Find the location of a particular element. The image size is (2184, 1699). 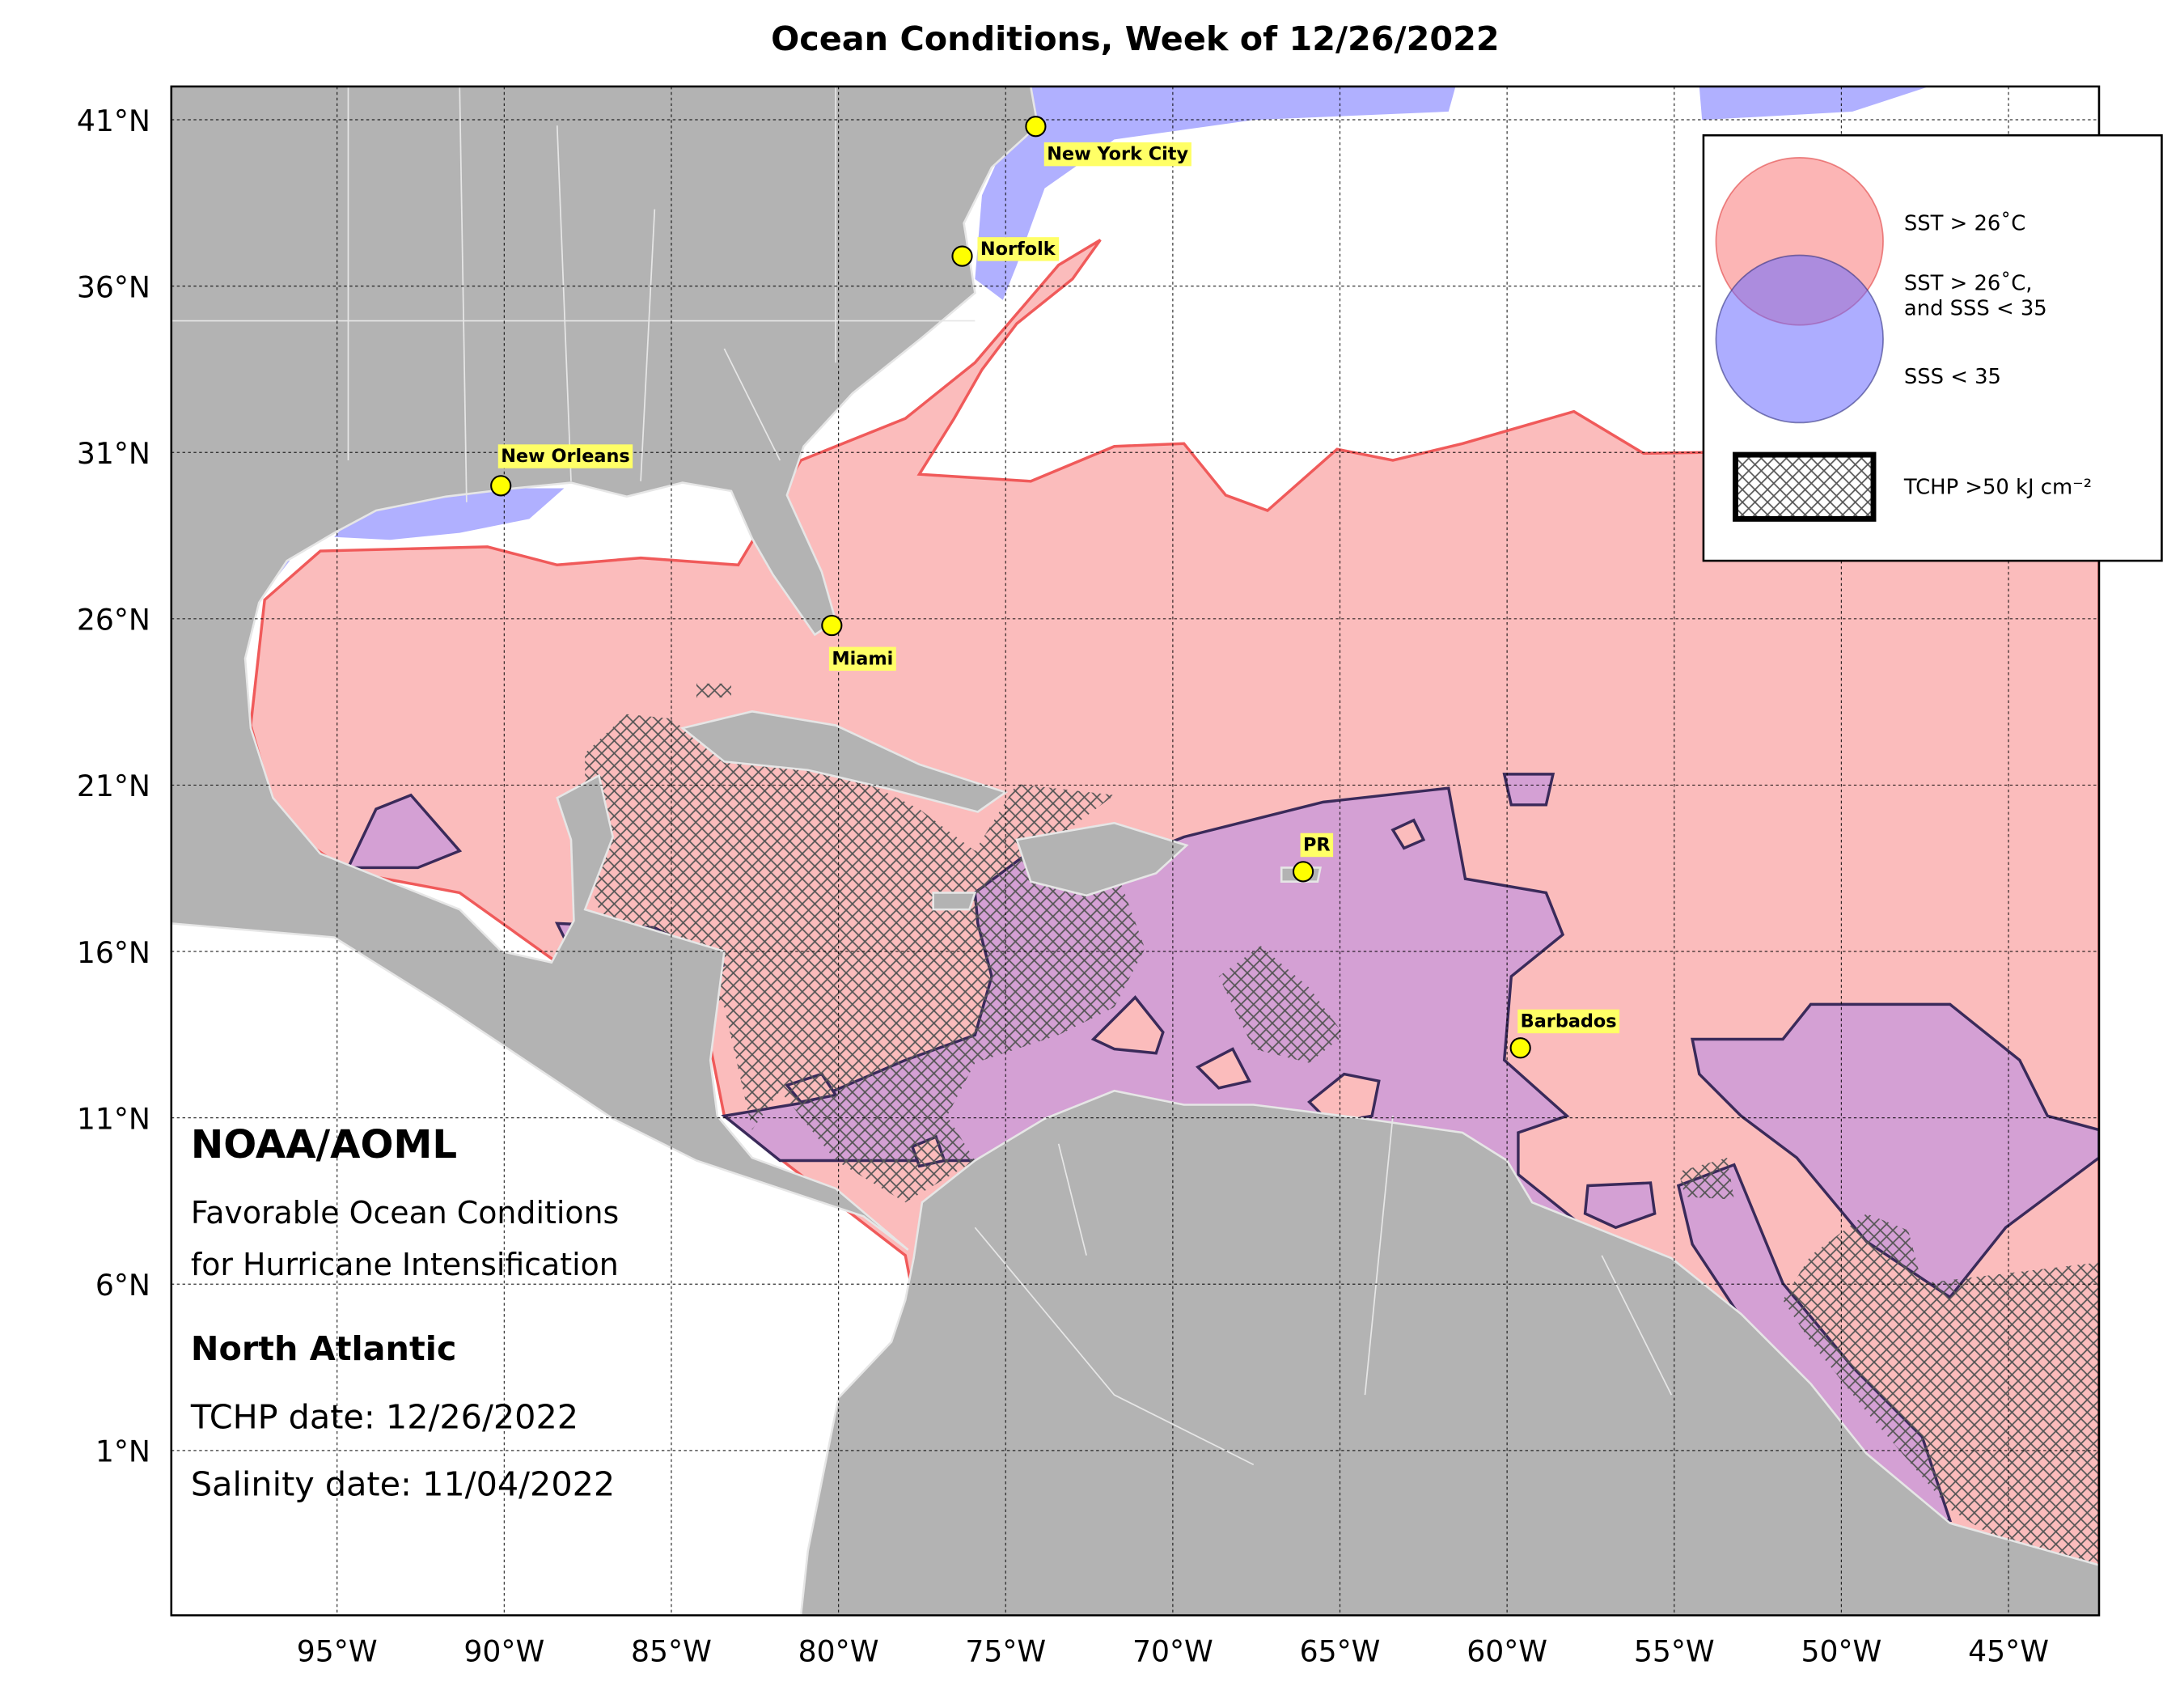

map-title: Ocean Conditions, Week of 12/26/2022 is located at coordinates (1135, 38).